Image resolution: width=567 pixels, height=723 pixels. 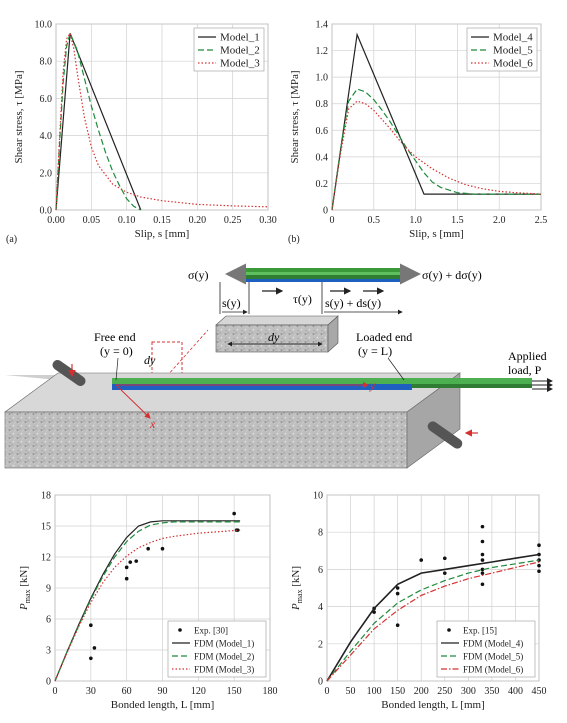 What do you see at coordinates (372, 385) in the screenshot?
I see `axis-y-label: y` at bounding box center [372, 385].